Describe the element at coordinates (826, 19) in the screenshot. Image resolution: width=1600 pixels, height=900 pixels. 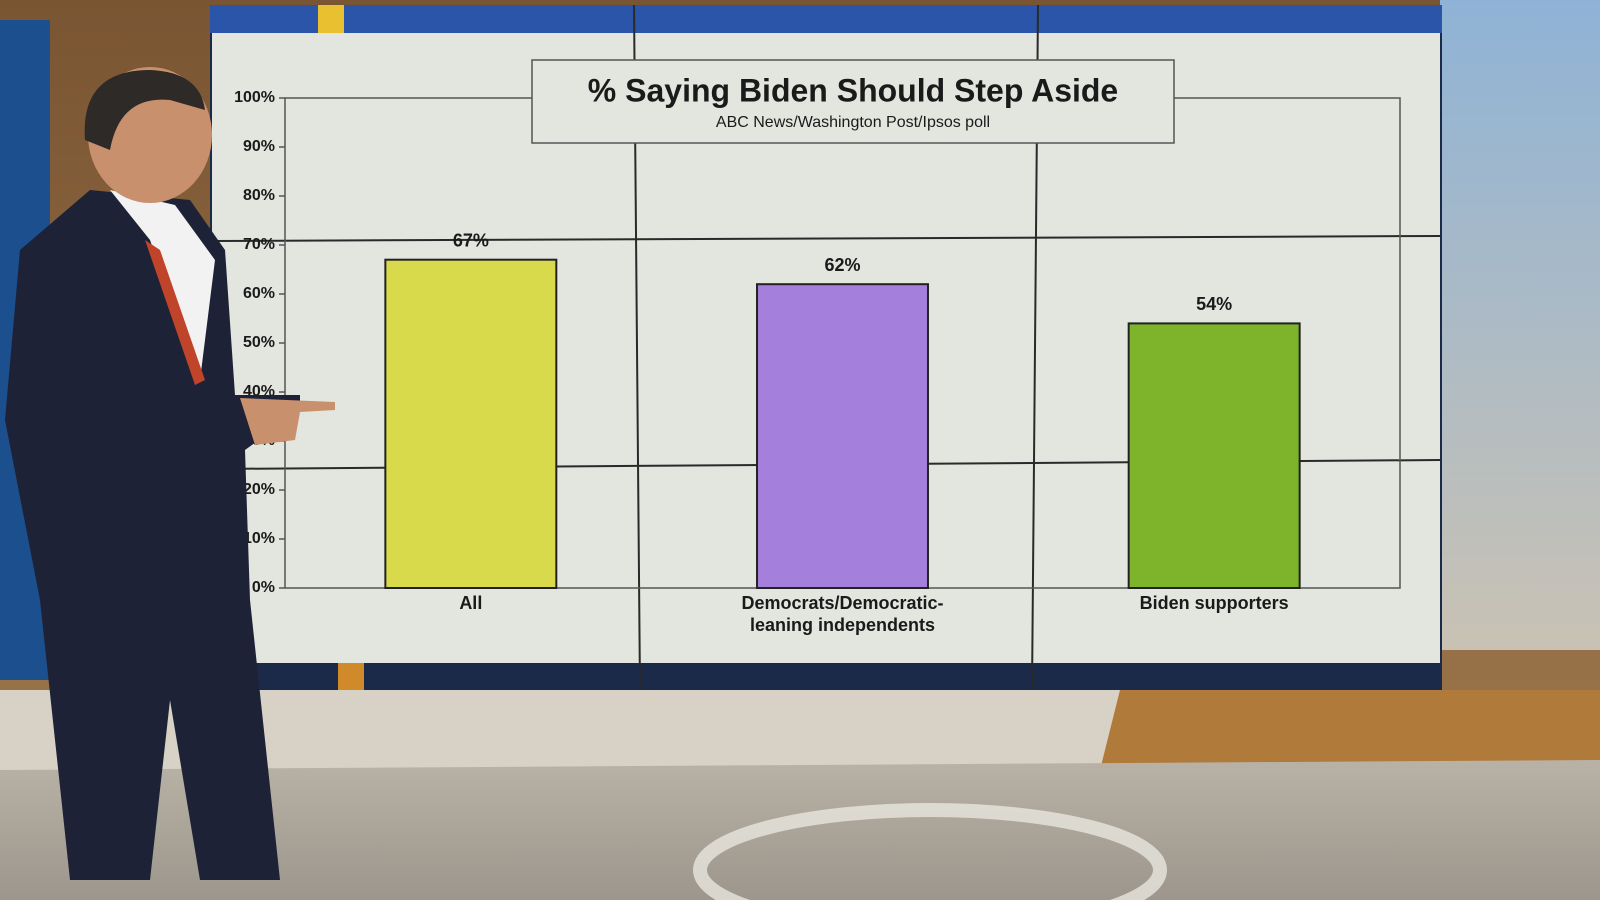
I see `screen-top-band` at that location.